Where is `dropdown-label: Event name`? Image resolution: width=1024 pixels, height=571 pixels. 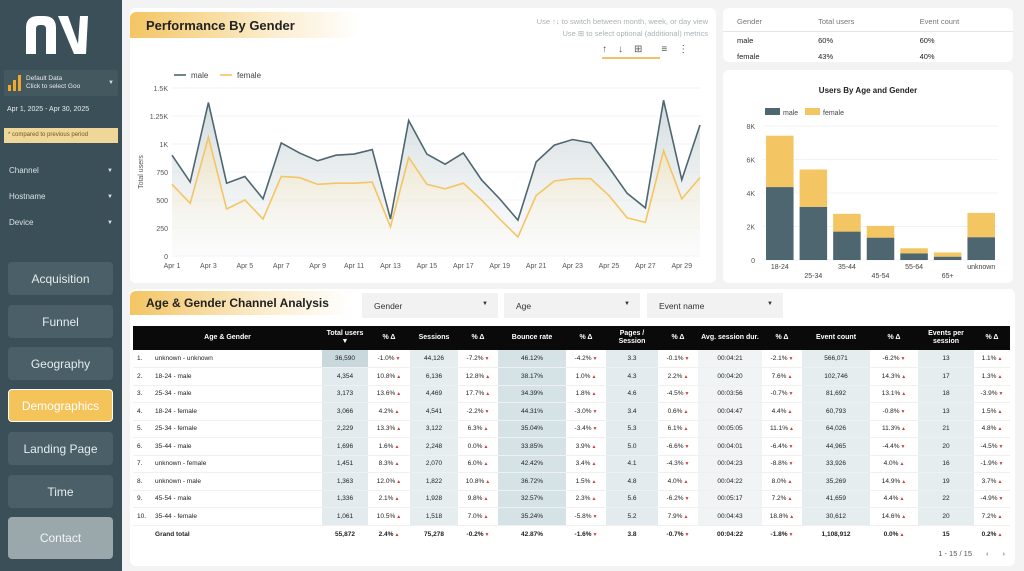 dropdown-label: Event name is located at coordinates (682, 306).